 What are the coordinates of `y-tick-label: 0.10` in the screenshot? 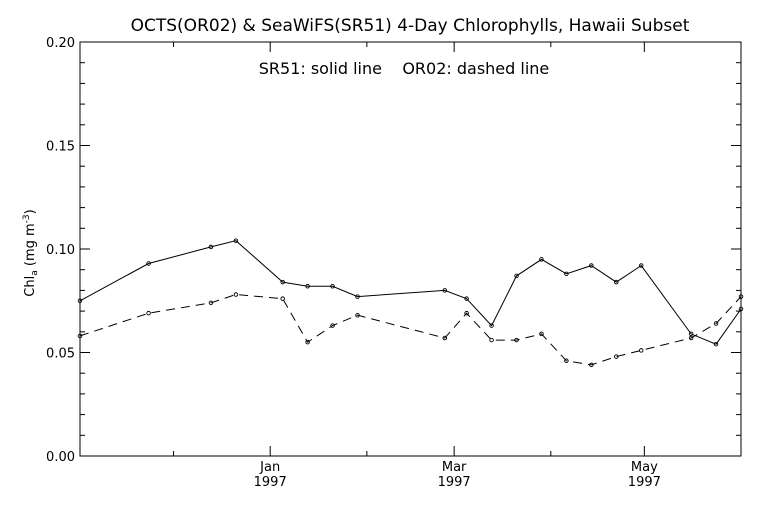 It's located at (60, 250).